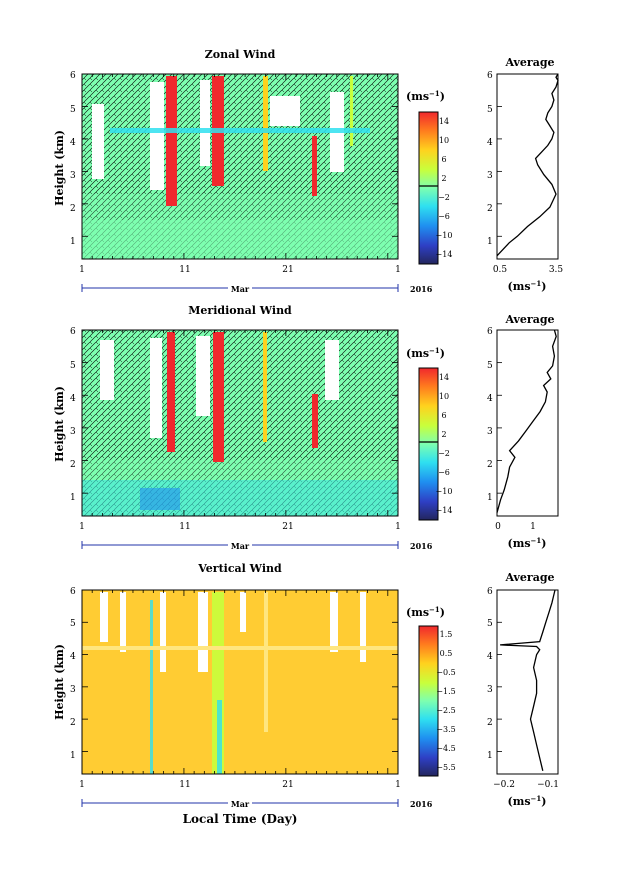 This screenshot has width=617, height=876. What do you see at coordinates (287, 785) in the screenshot?
I see `x-tick-label: 21` at bounding box center [287, 785].